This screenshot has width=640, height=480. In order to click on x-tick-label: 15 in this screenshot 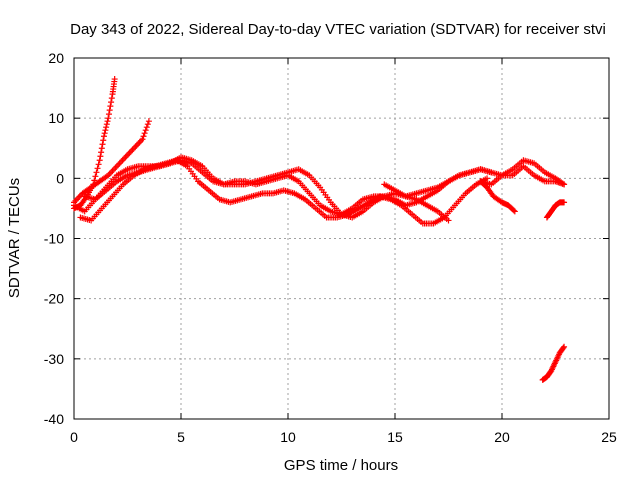, I will do `click(395, 437)`.